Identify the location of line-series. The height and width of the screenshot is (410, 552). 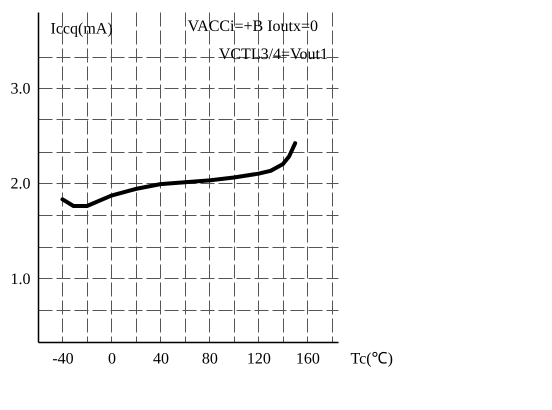
(179, 174).